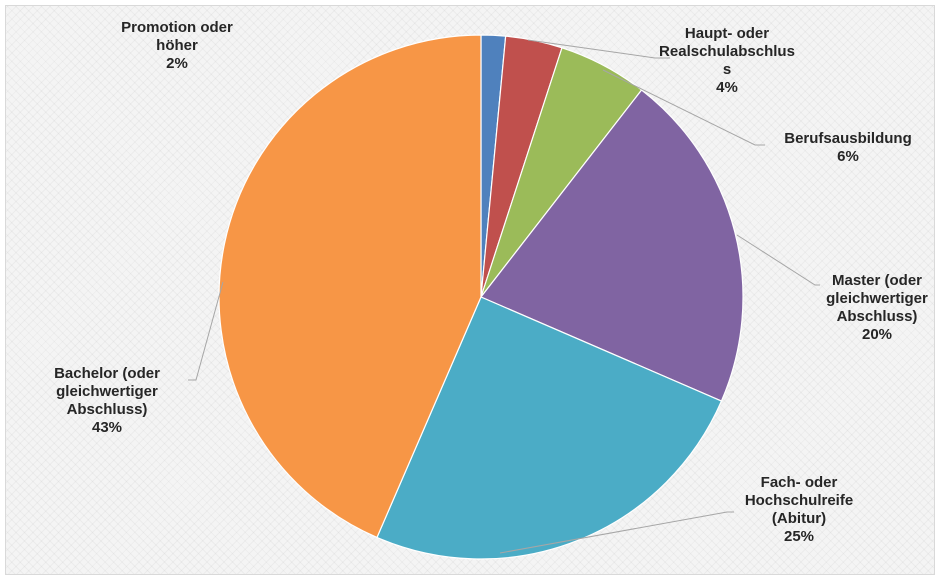 The width and height of the screenshot is (941, 580). Describe the element at coordinates (799, 536) in the screenshot. I see `data-label-percent: 25%` at that location.